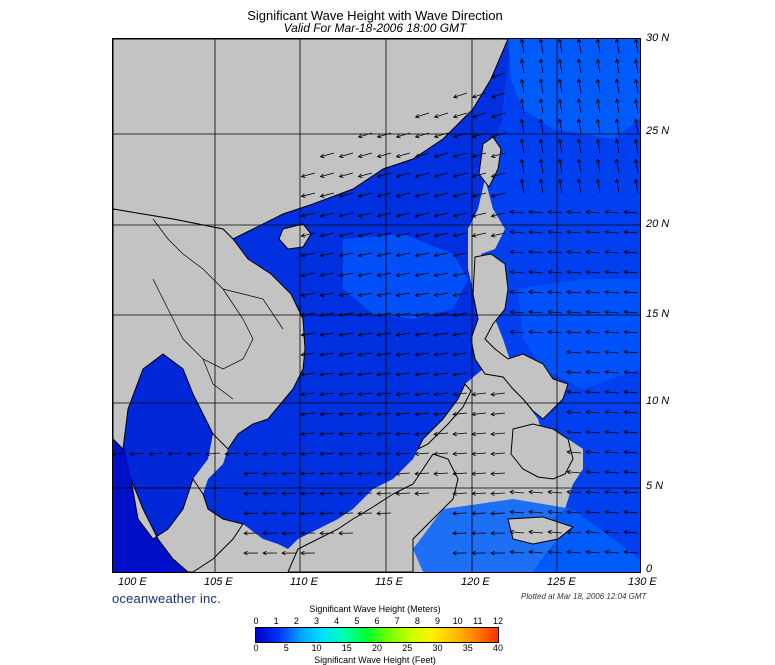 Image resolution: width=775 pixels, height=665 pixels. Describe the element at coordinates (444, 417) in the screenshot. I see `land-palawan` at that location.